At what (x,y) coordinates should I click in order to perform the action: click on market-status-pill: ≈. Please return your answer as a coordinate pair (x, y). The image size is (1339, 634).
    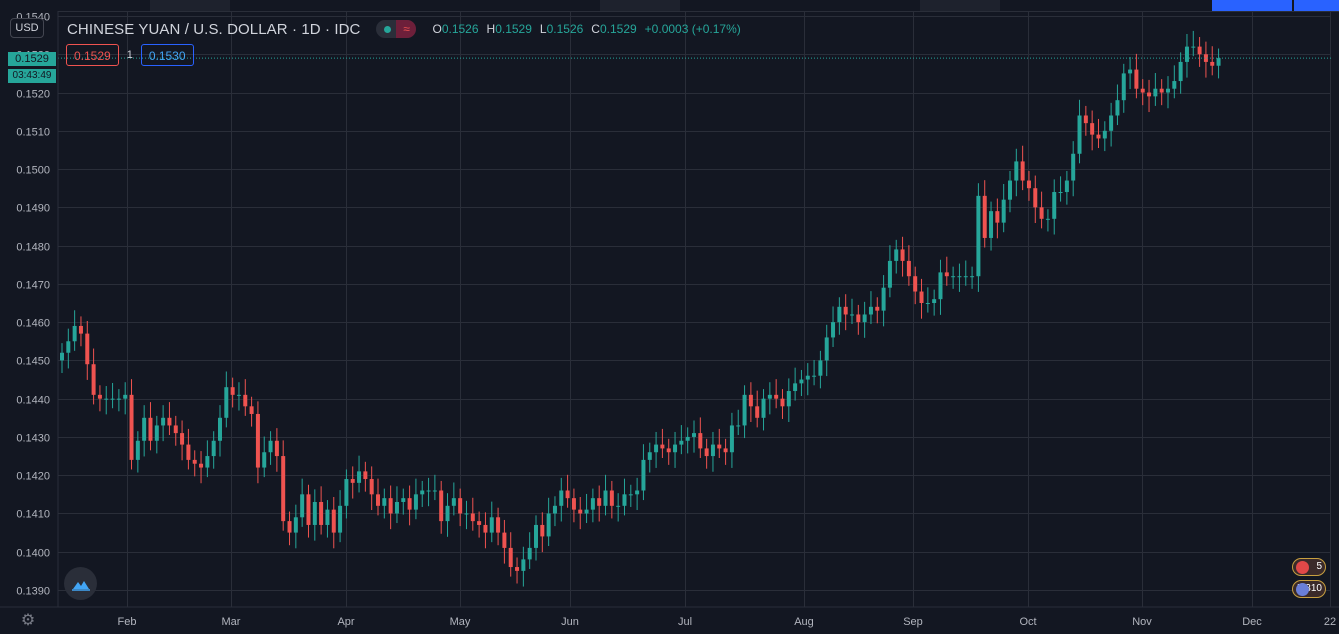
    Looking at the image, I should click on (396, 29).